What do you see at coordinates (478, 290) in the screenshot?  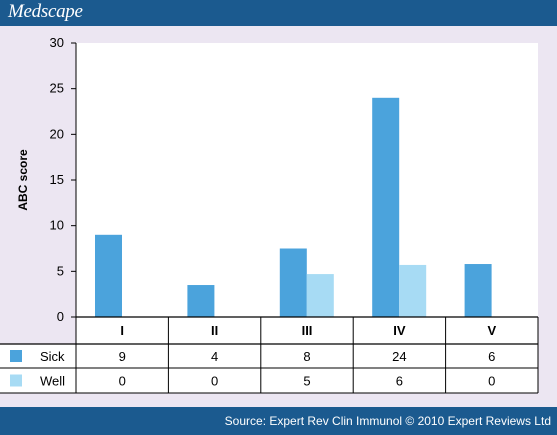 I see `bar-sick-v` at bounding box center [478, 290].